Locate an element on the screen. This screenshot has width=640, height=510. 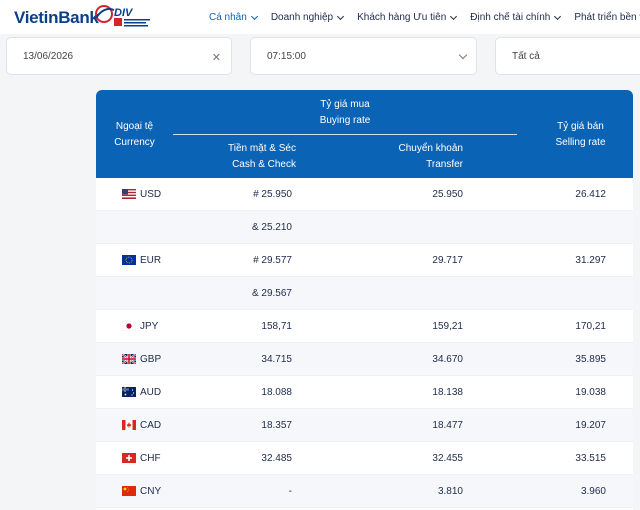
cash-rate: # 29.577 is located at coordinates (272, 260).